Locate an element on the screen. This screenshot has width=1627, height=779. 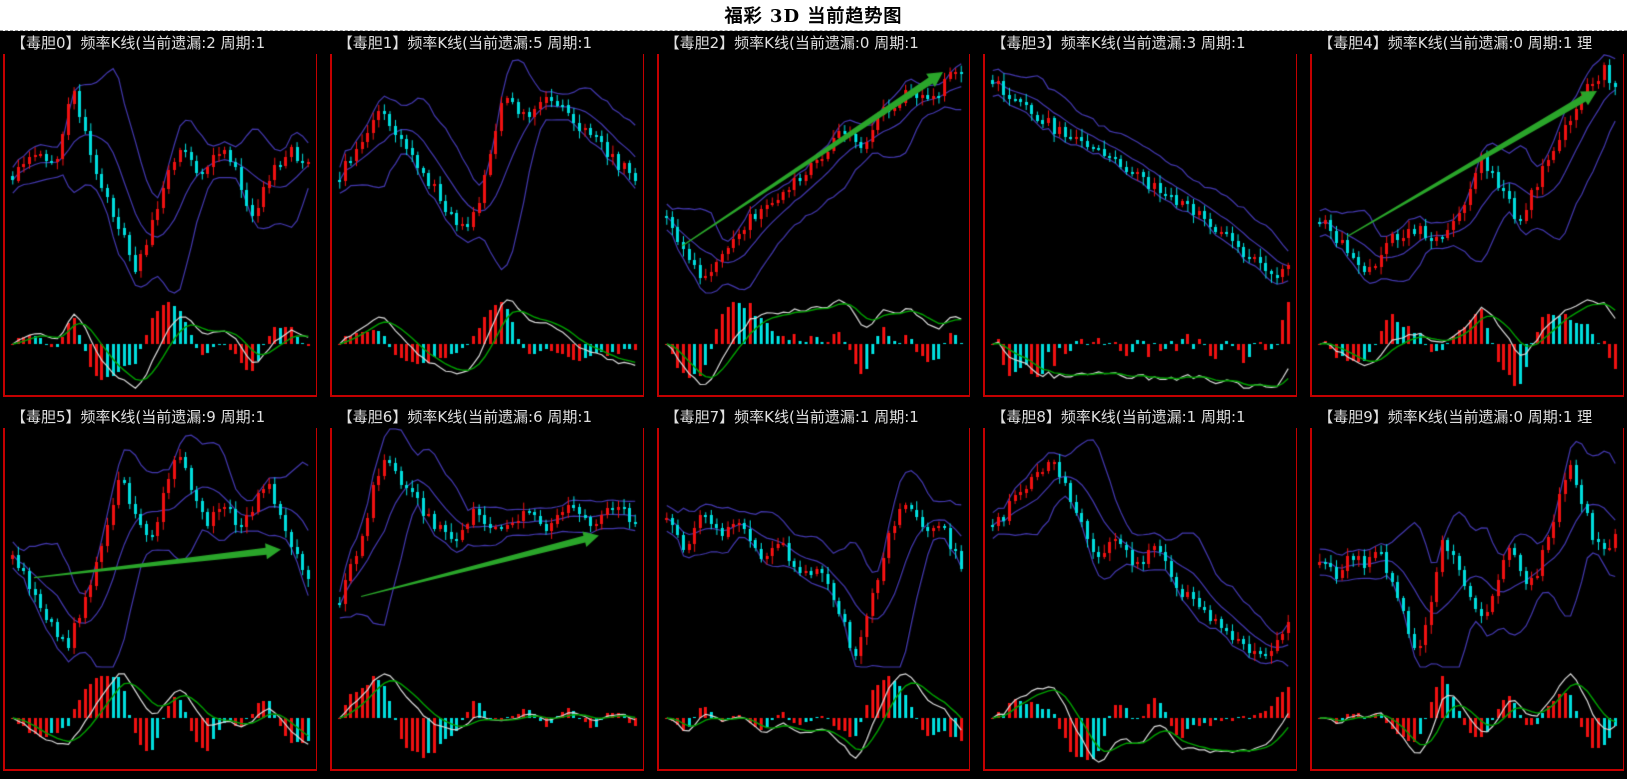
panel-header-9: 【毒胆9】频率K线(当前遗漏:0 周期:1 理 is located at coordinates (1455, 417).